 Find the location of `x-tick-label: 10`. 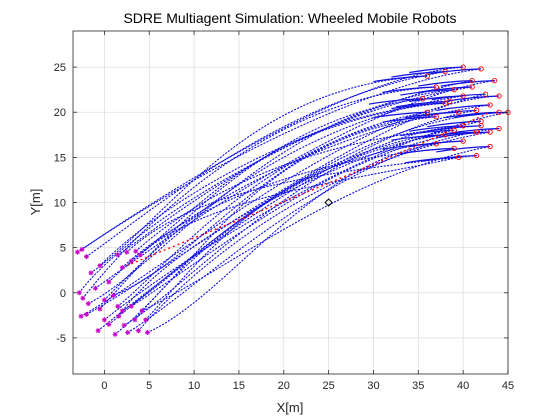

x-tick-label: 10 is located at coordinates (194, 386).